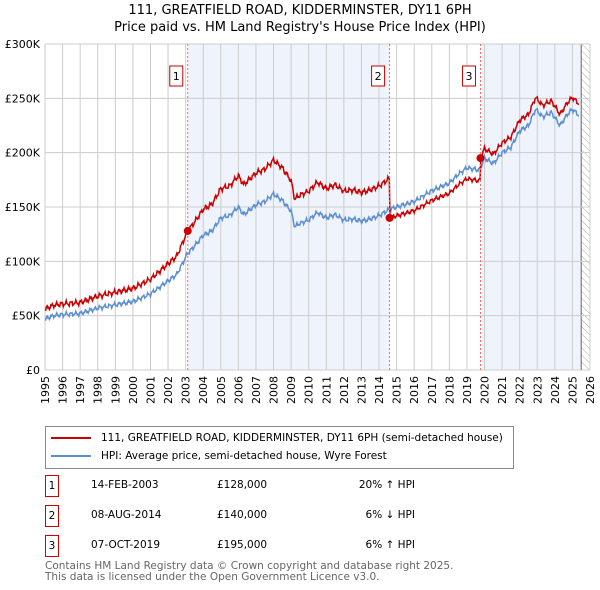 The image size is (600, 590). Describe the element at coordinates (242, 515) in the screenshot. I see `sale-price: £140,000` at that location.